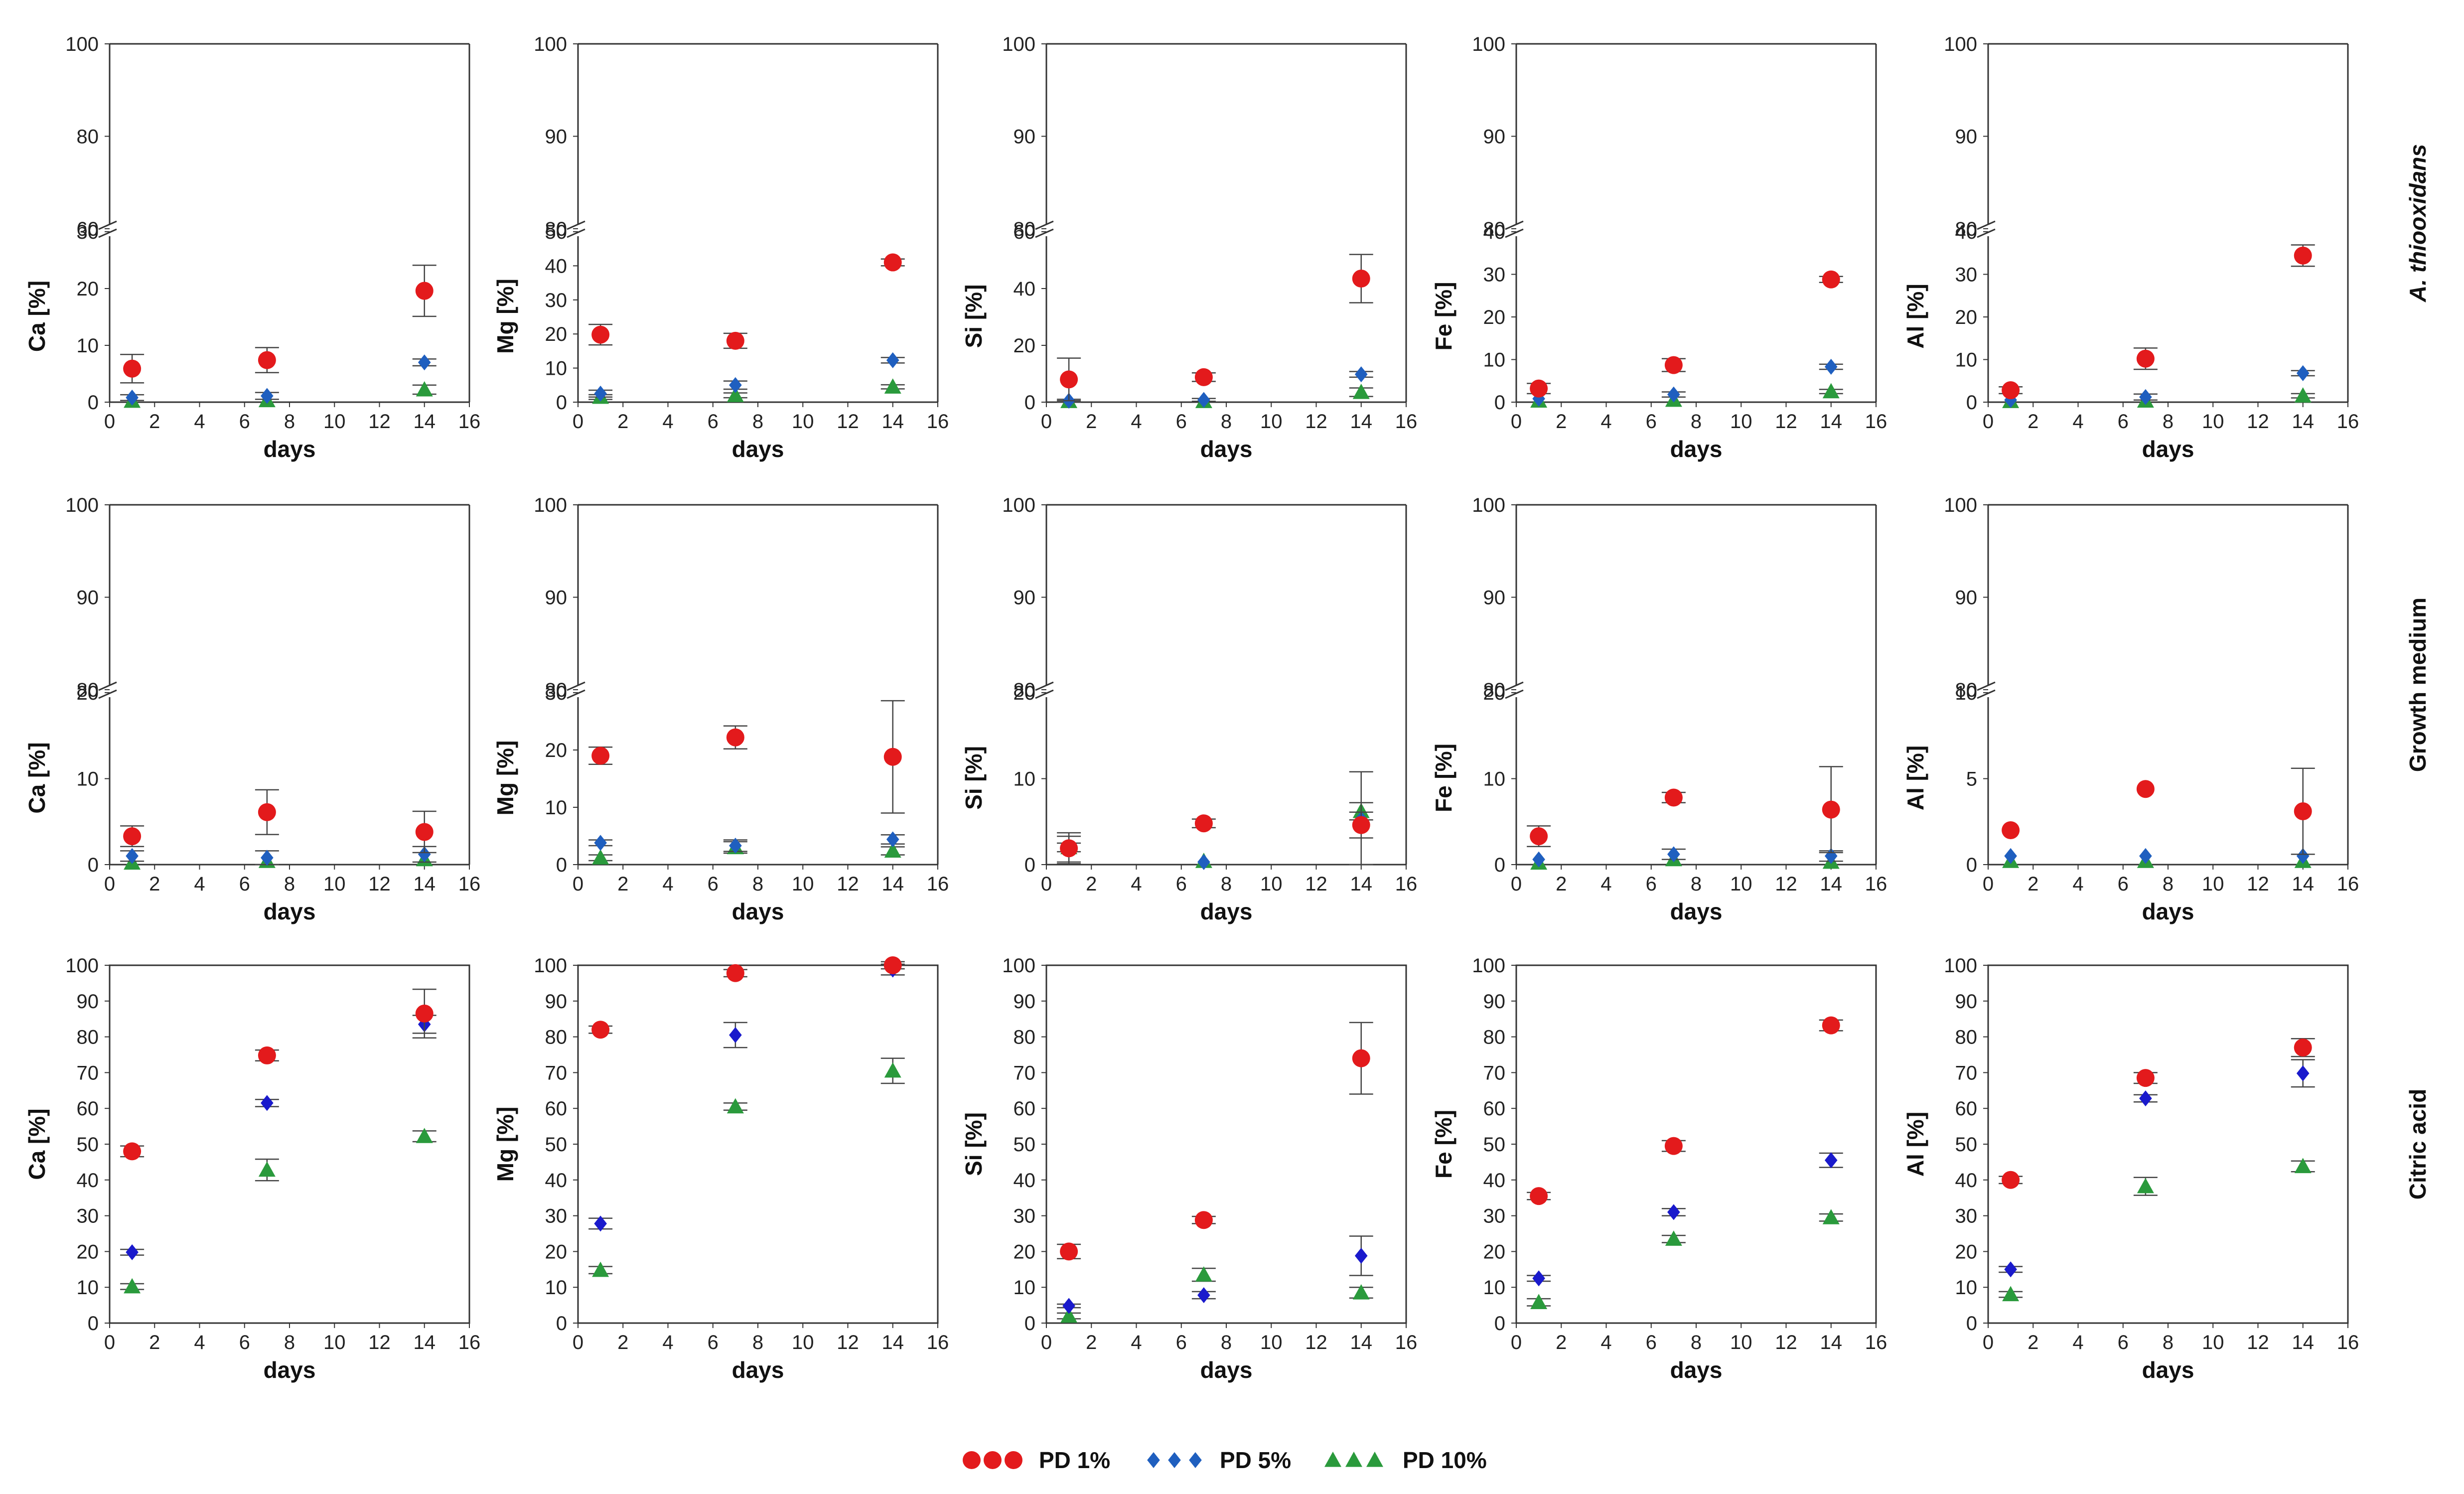  What do you see at coordinates (88, 1109) in the screenshot?
I see `y-tick-label: 60` at bounding box center [88, 1109].